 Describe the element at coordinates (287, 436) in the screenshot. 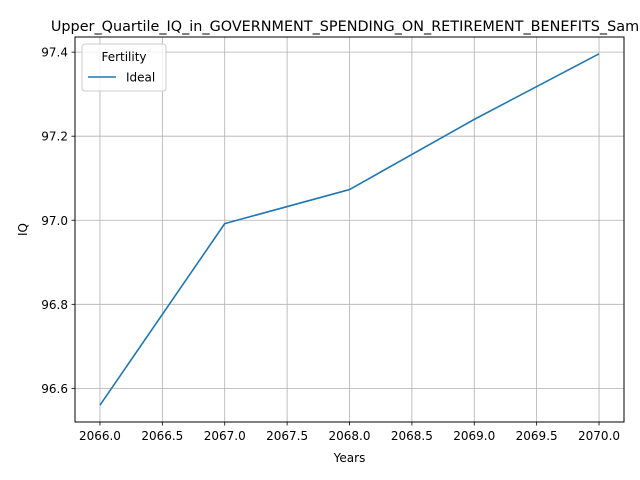

I see `x-tick-label: 2067.5` at that location.